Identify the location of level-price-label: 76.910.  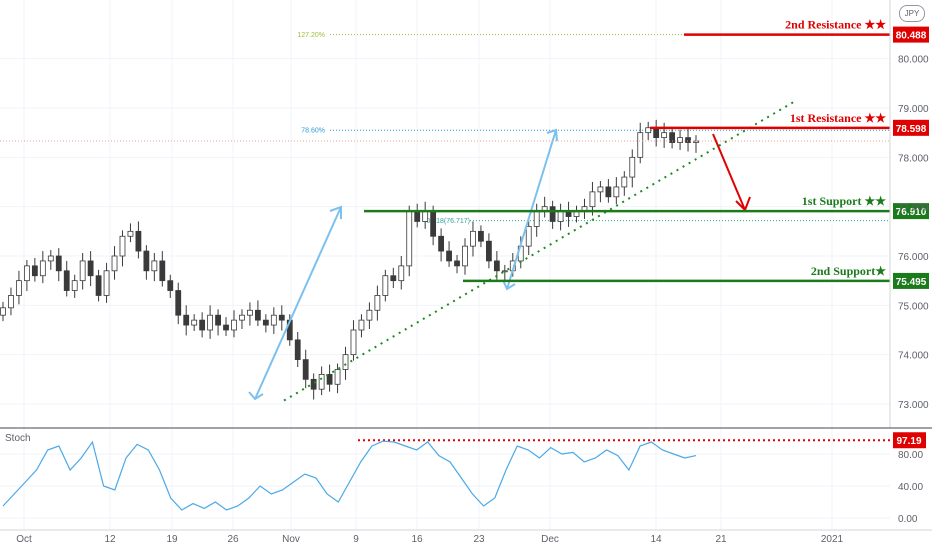
(911, 212).